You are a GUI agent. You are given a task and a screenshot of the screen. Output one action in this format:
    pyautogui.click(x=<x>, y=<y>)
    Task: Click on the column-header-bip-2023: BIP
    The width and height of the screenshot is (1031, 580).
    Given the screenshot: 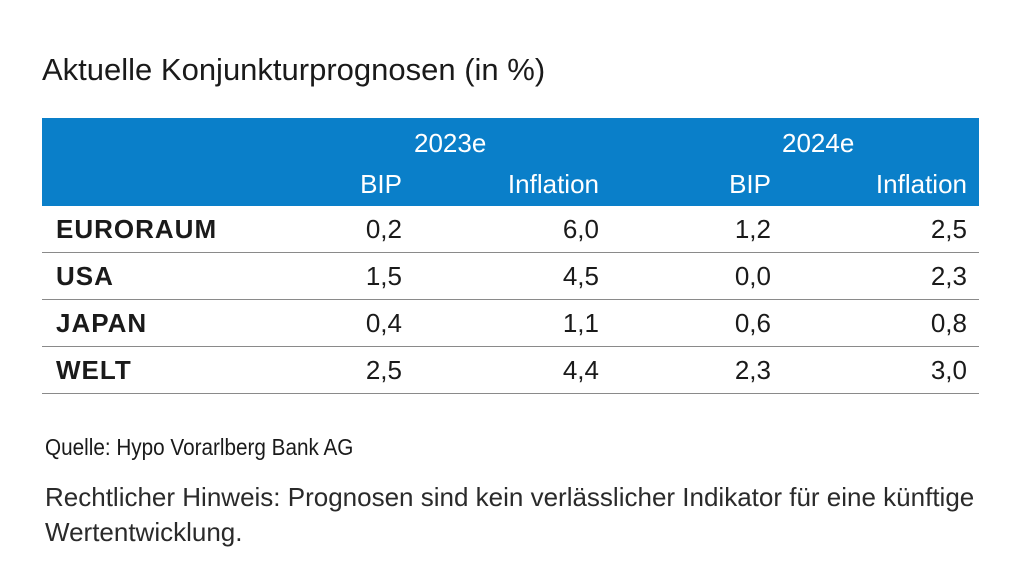 What is the action you would take?
    pyautogui.click(x=381, y=184)
    